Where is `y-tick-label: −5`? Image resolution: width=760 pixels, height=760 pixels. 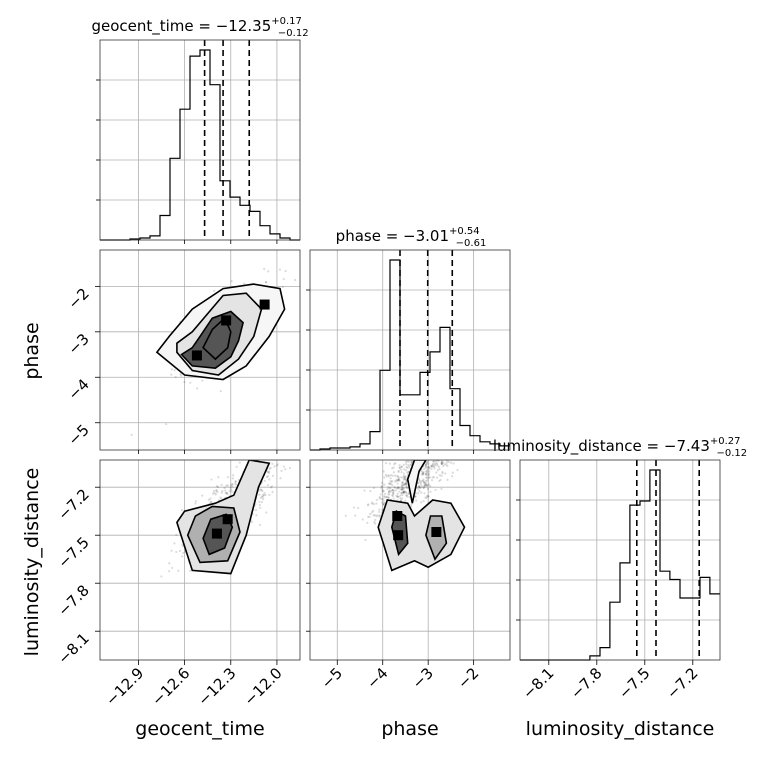
y-tick-label: −5 is located at coordinates (78, 435).